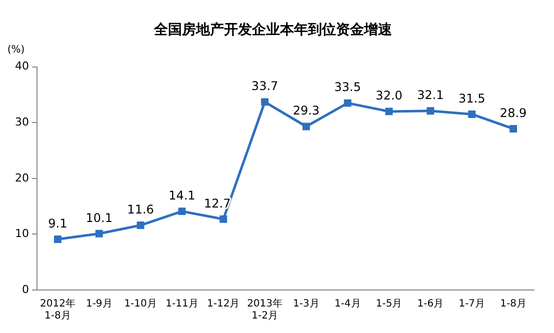 This screenshot has height=333, width=554. Describe the element at coordinates (140, 304) in the screenshot. I see `x-tick-label: 1-10月` at that location.